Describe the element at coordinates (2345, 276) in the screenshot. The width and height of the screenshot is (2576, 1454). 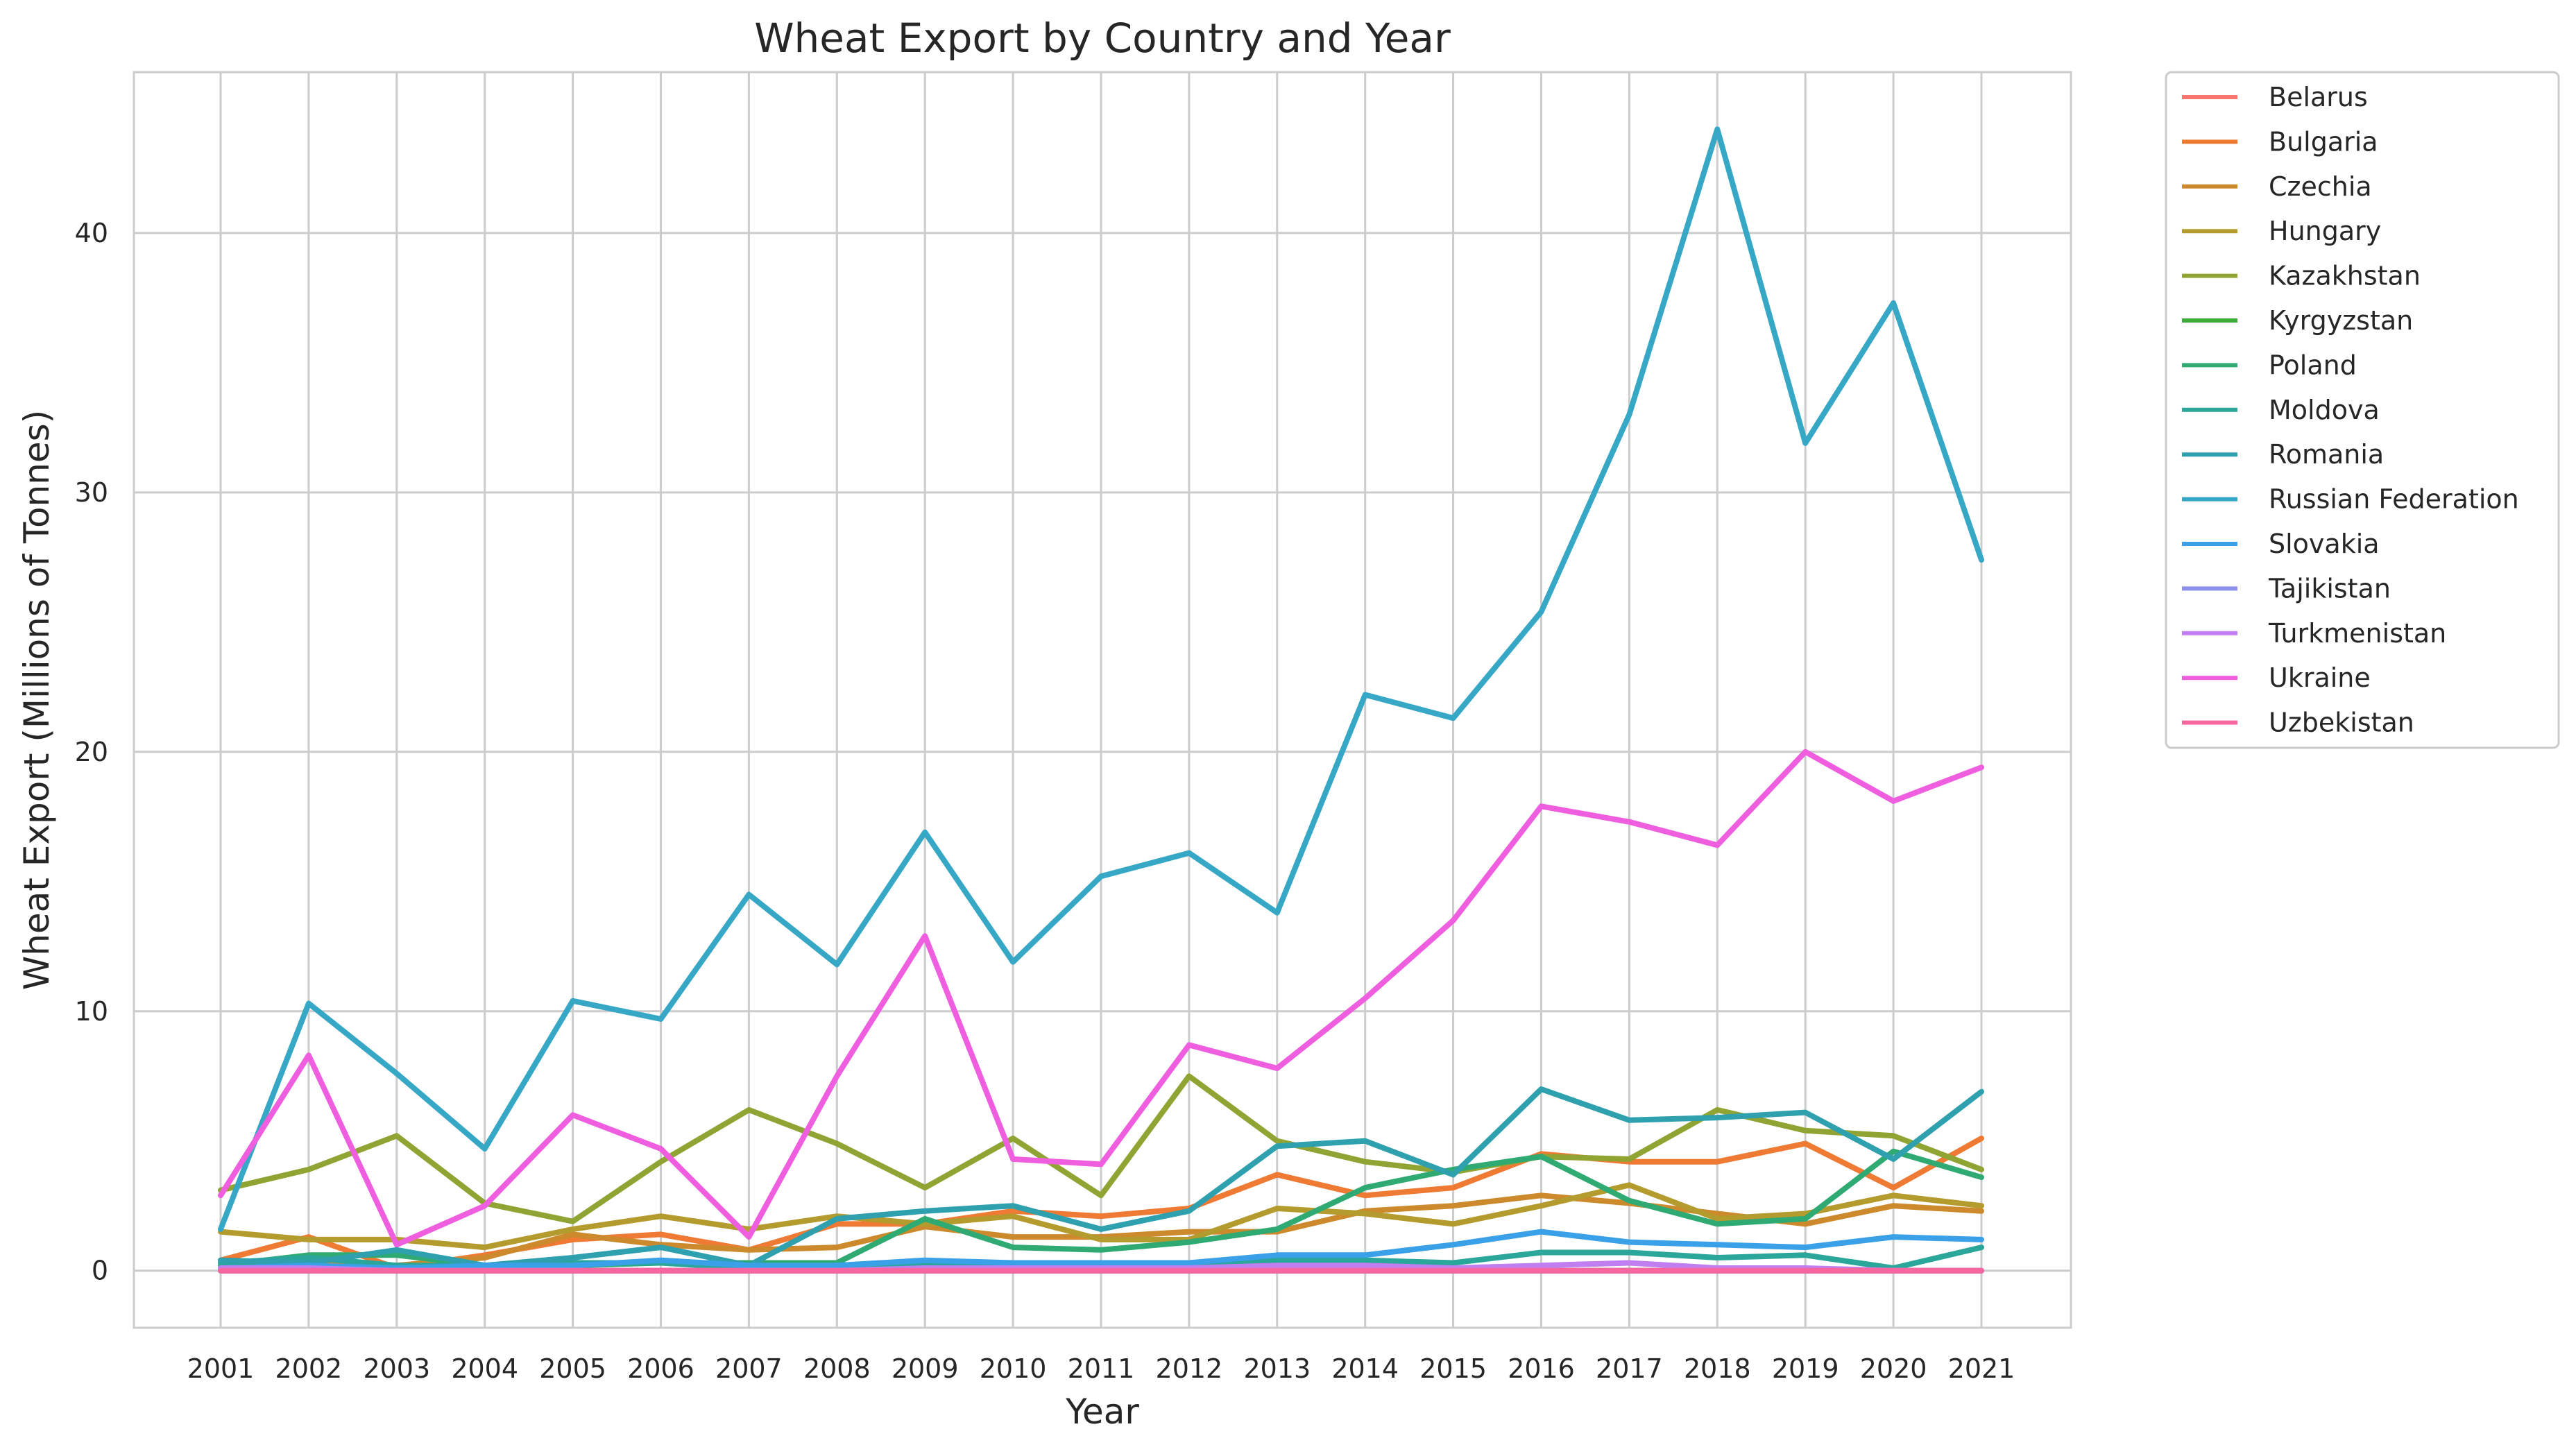
I see `legend-label: Kazakhstan` at that location.